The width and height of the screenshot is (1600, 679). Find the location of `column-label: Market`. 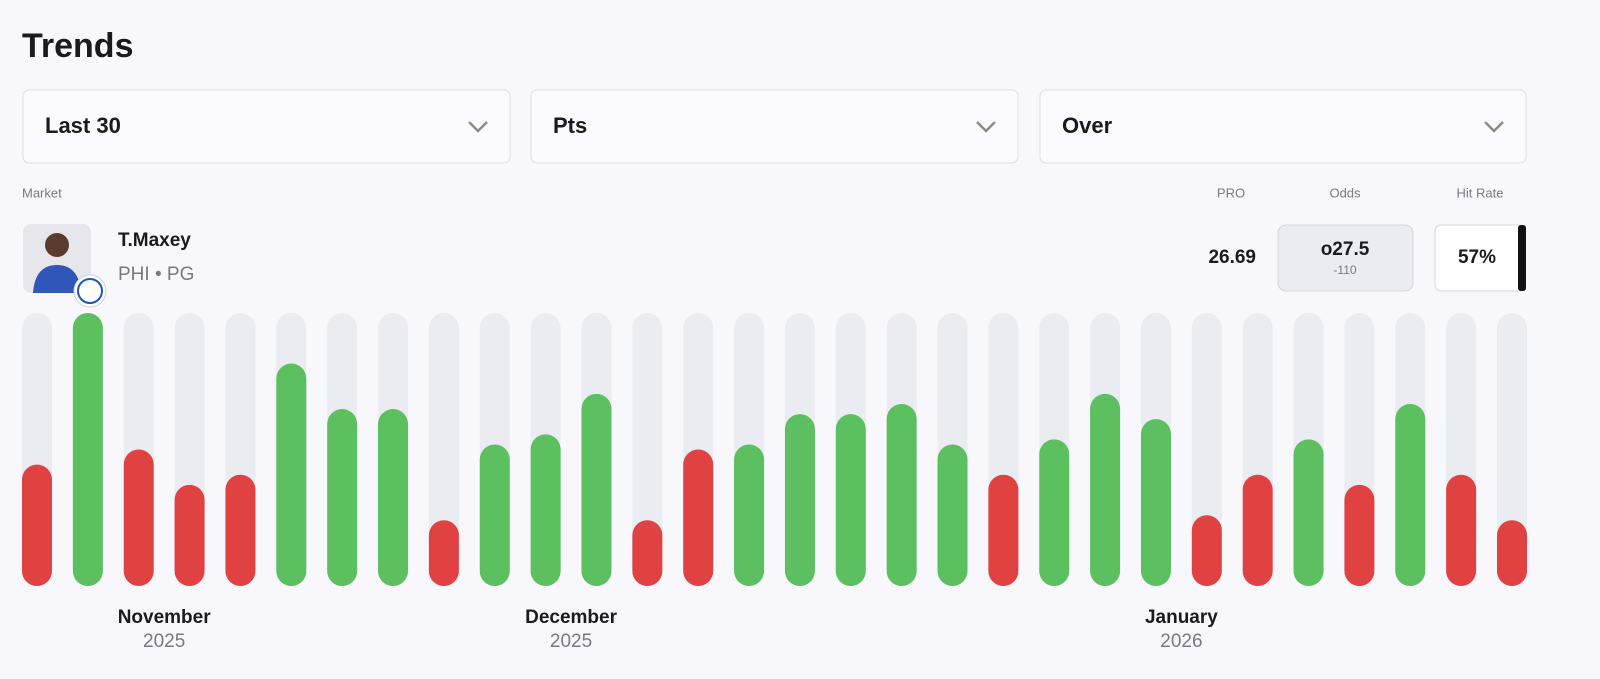

column-label: Market is located at coordinates (42, 192).